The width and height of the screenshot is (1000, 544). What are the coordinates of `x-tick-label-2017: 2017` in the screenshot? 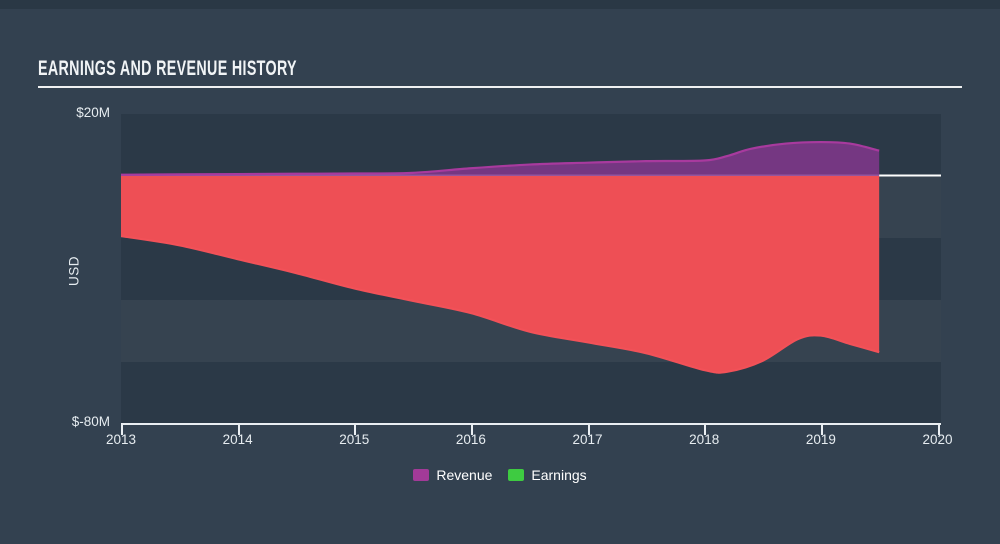 It's located at (587, 439).